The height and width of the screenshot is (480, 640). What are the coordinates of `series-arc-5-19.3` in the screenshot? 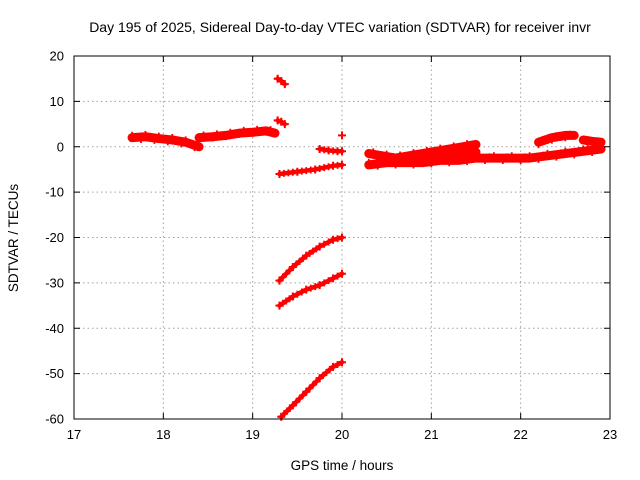 It's located at (281, 122).